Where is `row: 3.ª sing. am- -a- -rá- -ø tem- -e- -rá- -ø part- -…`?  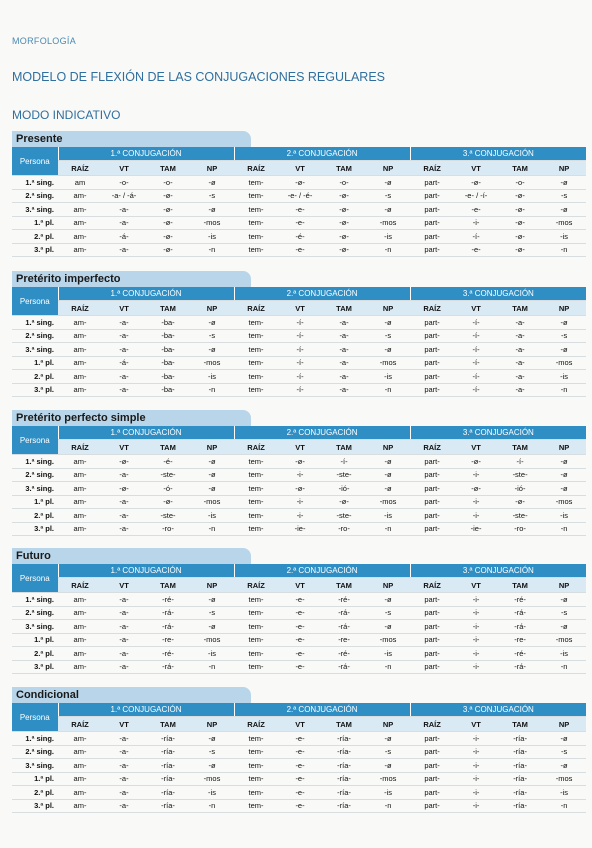 row: 3.ª sing. am- -a- -rá- -ø tem- -e- -rá- -ø part- -… is located at coordinates (299, 626).